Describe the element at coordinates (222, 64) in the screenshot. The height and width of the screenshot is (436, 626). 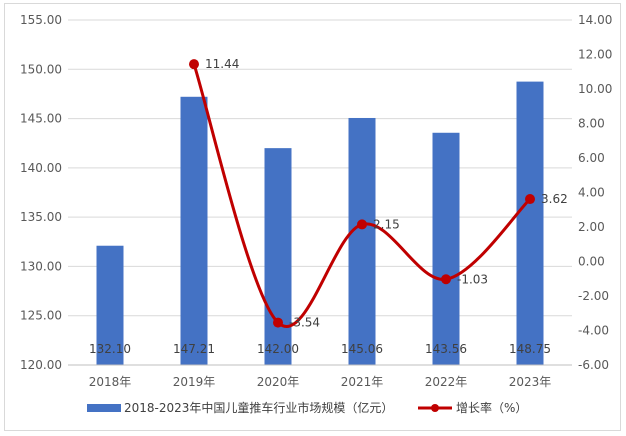
I see `line-value-label: 11.44` at that location.